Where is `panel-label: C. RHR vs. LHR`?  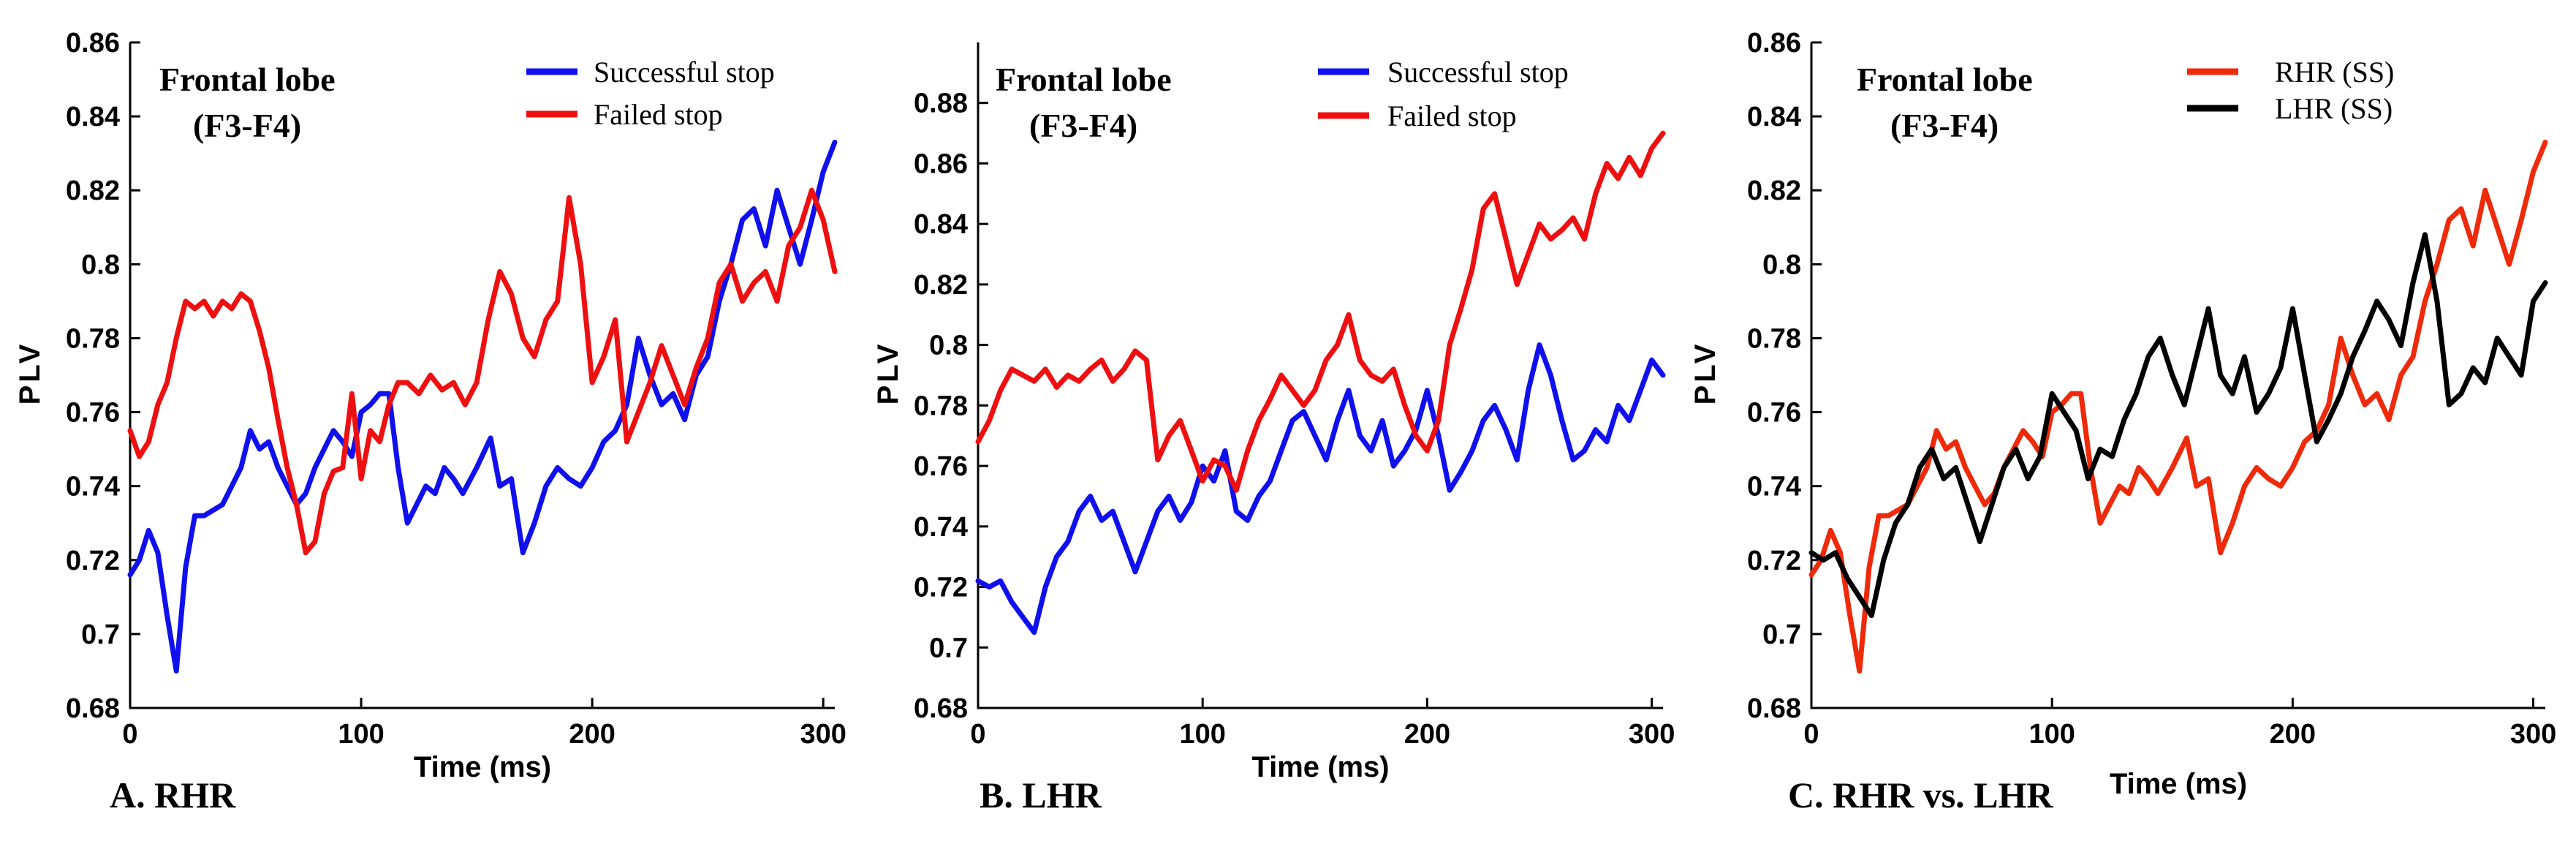
panel-label: C. RHR vs. LHR is located at coordinates (1920, 795).